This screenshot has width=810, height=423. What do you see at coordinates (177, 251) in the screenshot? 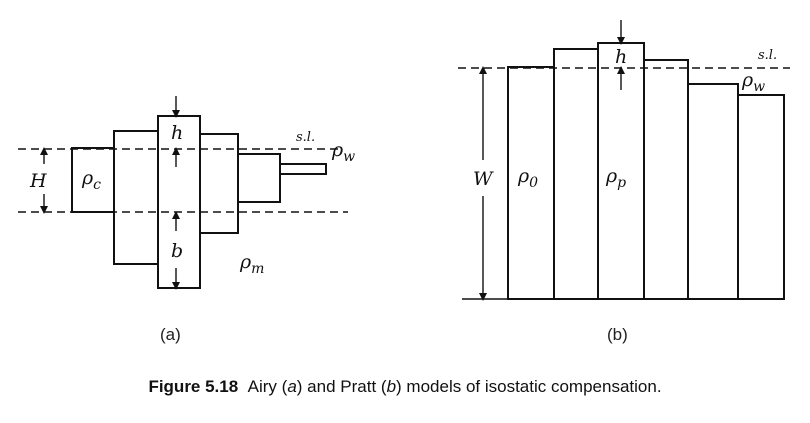
I see `airy-b-label: b` at bounding box center [177, 251].